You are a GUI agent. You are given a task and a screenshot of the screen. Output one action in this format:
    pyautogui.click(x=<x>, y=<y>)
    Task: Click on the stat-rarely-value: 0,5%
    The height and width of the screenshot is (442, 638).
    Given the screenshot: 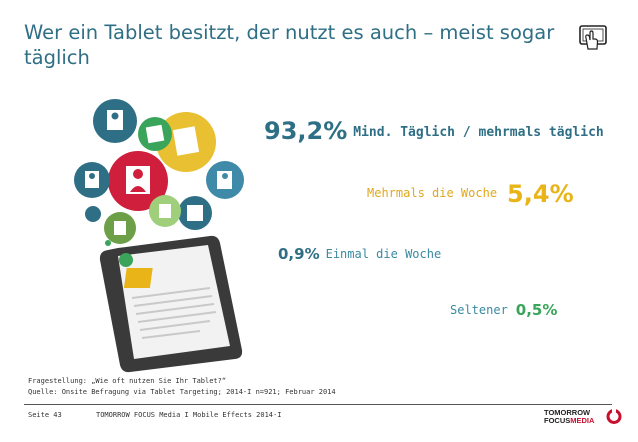 What is the action you would take?
    pyautogui.click(x=536, y=310)
    